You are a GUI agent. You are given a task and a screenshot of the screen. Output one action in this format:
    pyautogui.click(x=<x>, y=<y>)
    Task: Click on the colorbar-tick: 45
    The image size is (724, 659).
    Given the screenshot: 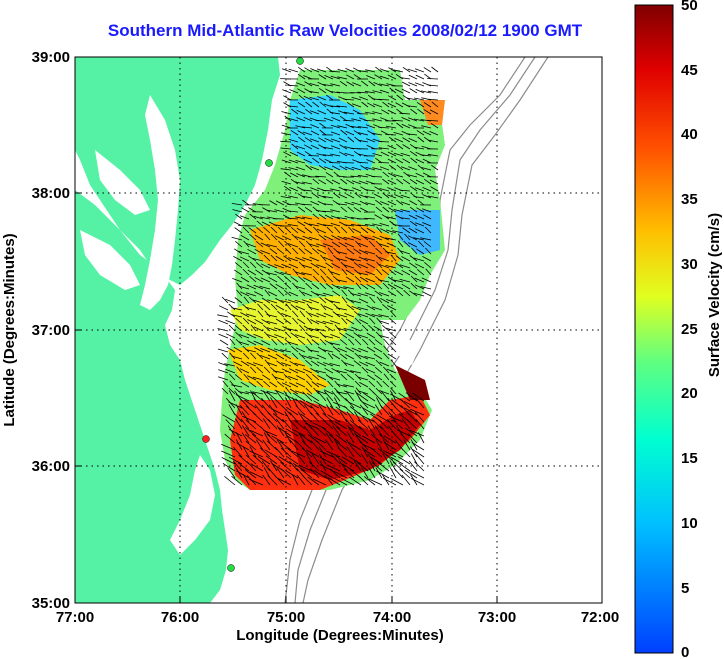 What is the action you would take?
    pyautogui.click(x=689, y=70)
    